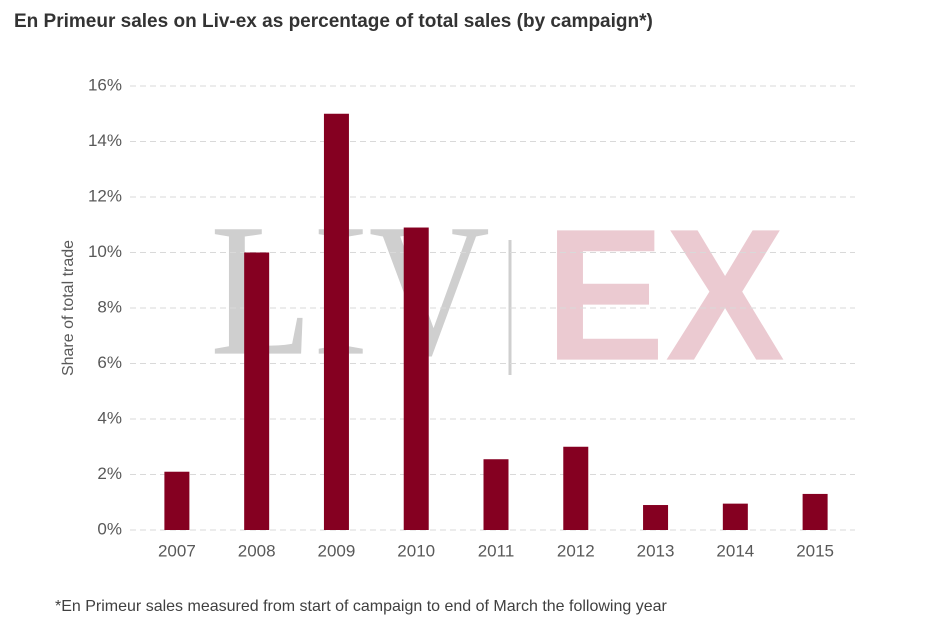  Describe the element at coordinates (109, 362) in the screenshot. I see `y-tick-label: 6%` at that location.